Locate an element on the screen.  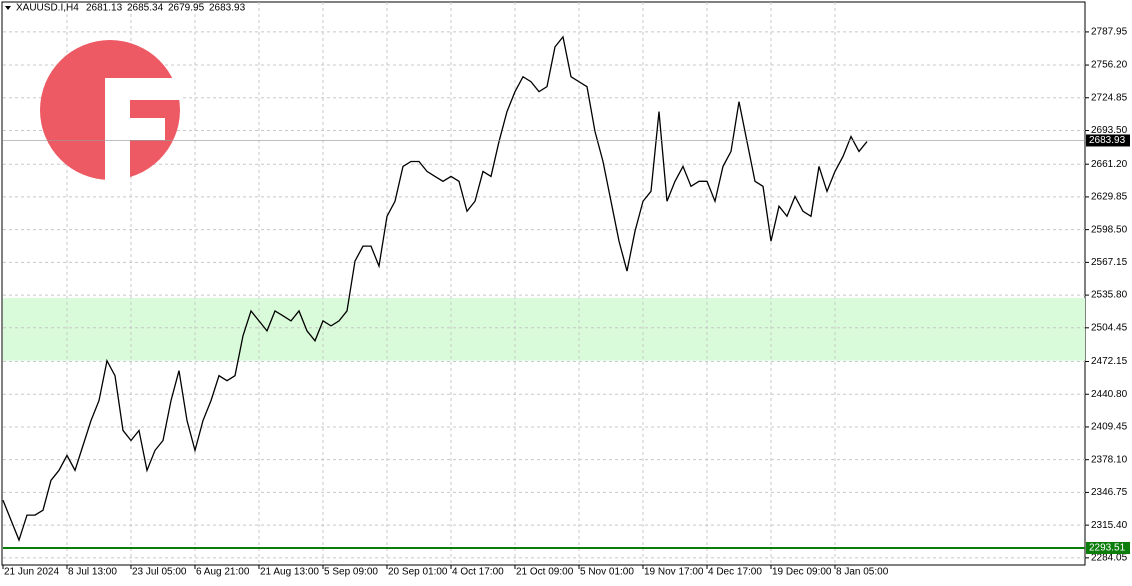
y-tick-label: 2409.45 is located at coordinates (1109, 427).